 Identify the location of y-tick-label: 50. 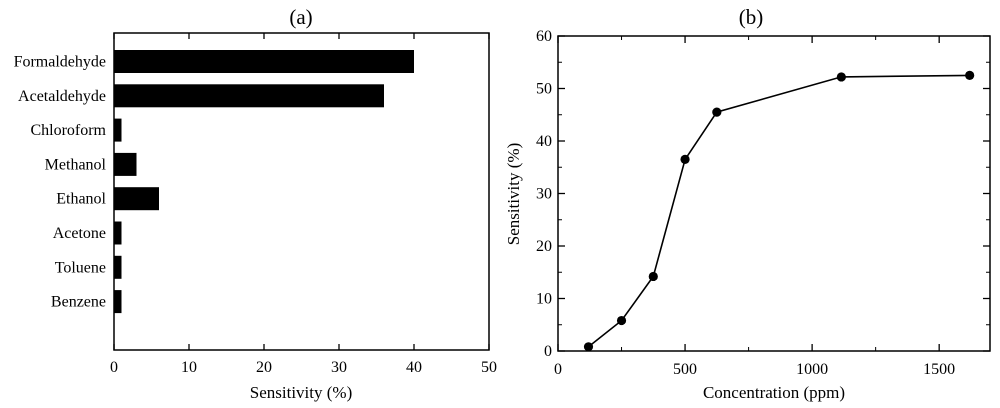
(544, 89).